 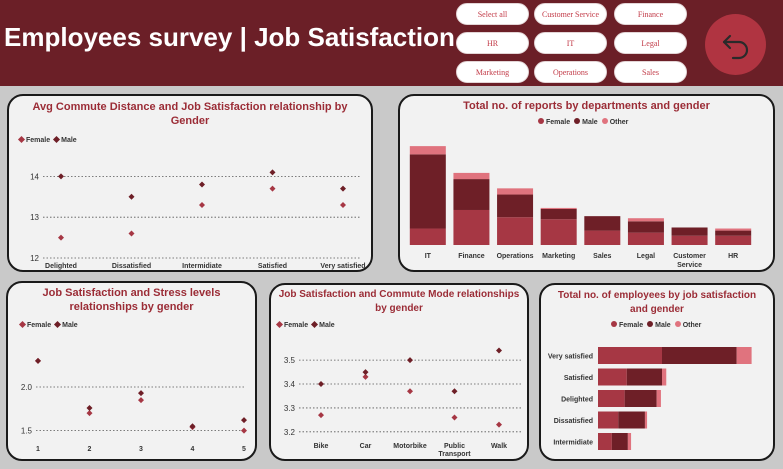 What do you see at coordinates (492, 72) in the screenshot?
I see `slicer-marketing: Marketing` at bounding box center [492, 72].